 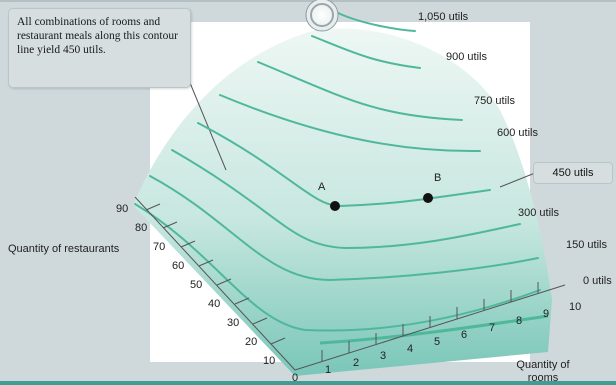 What do you see at coordinates (356, 363) in the screenshot?
I see `rooms-tick: 2` at bounding box center [356, 363].